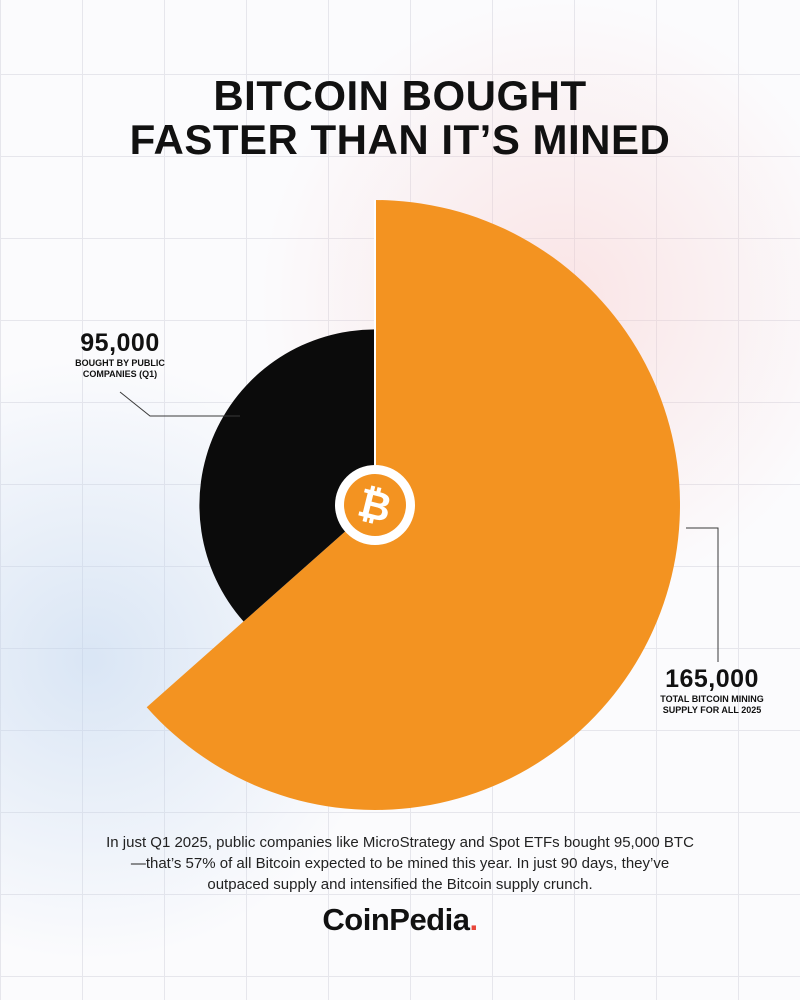 This screenshot has width=800, height=1000. Describe the element at coordinates (400, 95) in the screenshot. I see `title-line-1: BITCOIN BOUGHT` at that location.